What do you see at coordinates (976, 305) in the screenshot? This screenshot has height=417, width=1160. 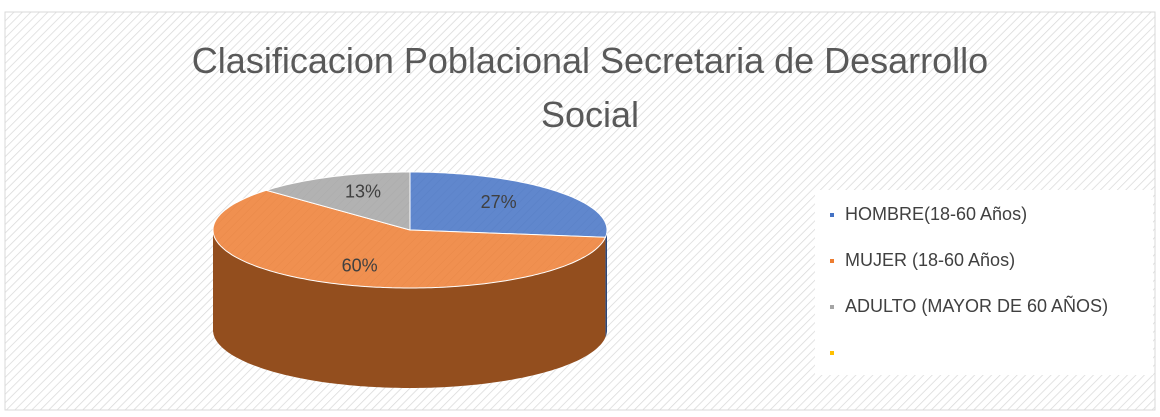 I see `legend-label: ADULTO (MAYOR DE 60 AÑOS)` at bounding box center [976, 305].